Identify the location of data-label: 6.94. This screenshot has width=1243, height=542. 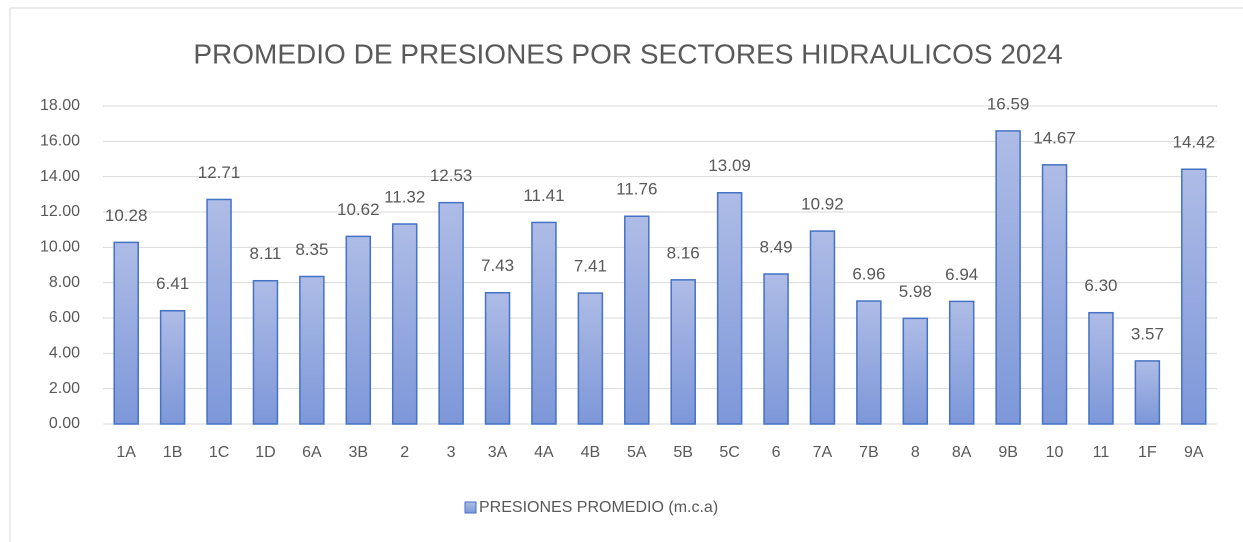
(961, 274).